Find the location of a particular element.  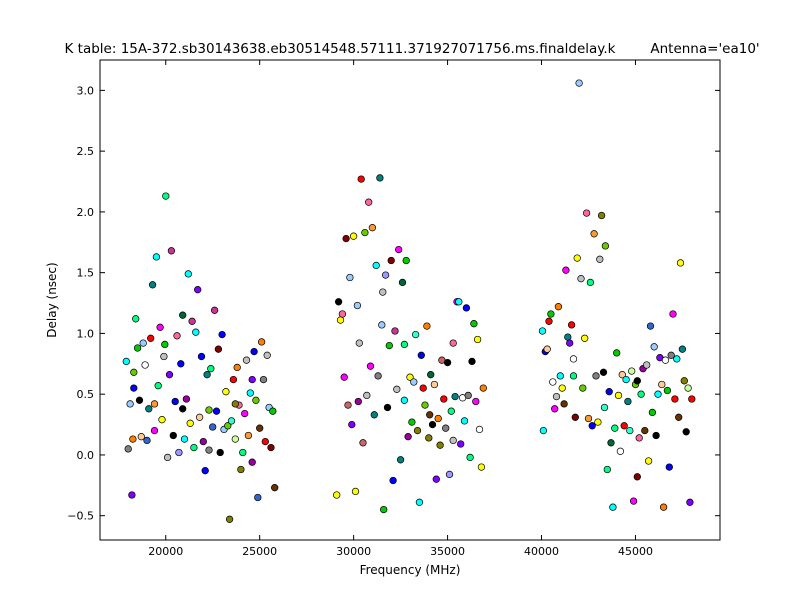

chart-subtitle: Antenna='ea10' is located at coordinates (704, 49).